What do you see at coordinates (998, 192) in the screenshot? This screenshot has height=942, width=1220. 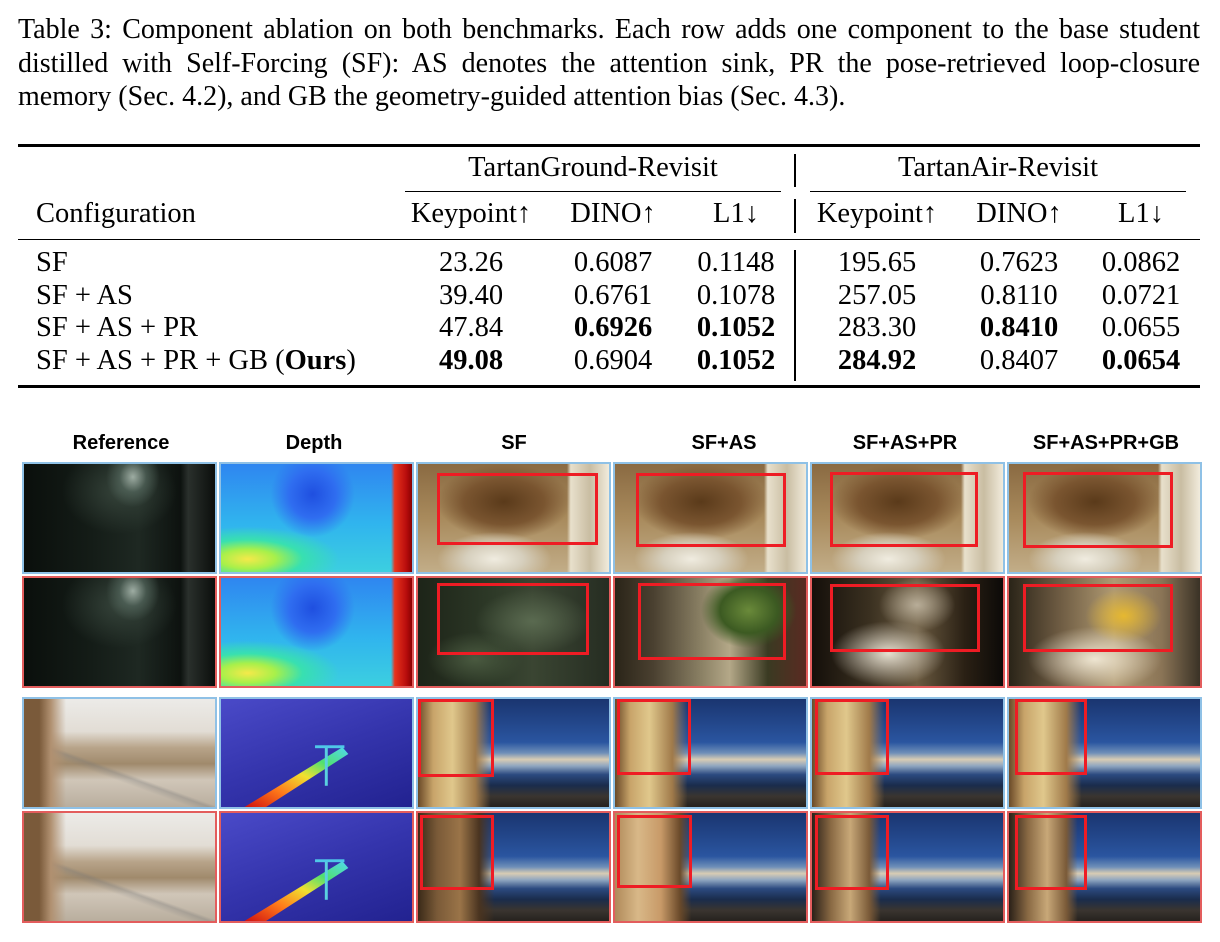 I see `group-underline-tartanair` at bounding box center [998, 192].